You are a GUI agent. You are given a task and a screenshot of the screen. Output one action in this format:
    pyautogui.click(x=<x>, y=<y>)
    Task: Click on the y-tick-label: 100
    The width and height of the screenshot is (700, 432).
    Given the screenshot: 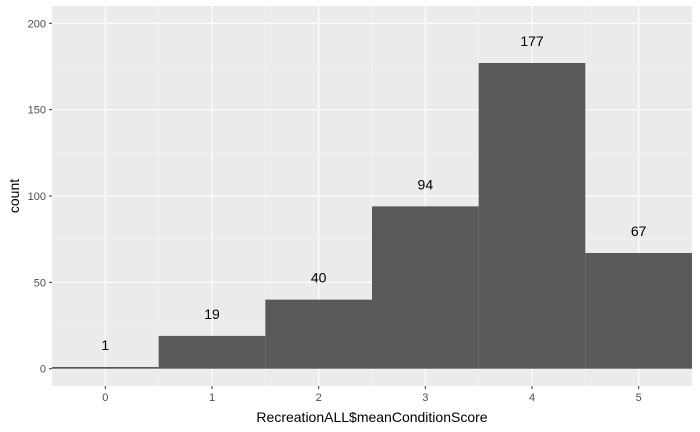 What is the action you would take?
    pyautogui.click(x=37, y=197)
    